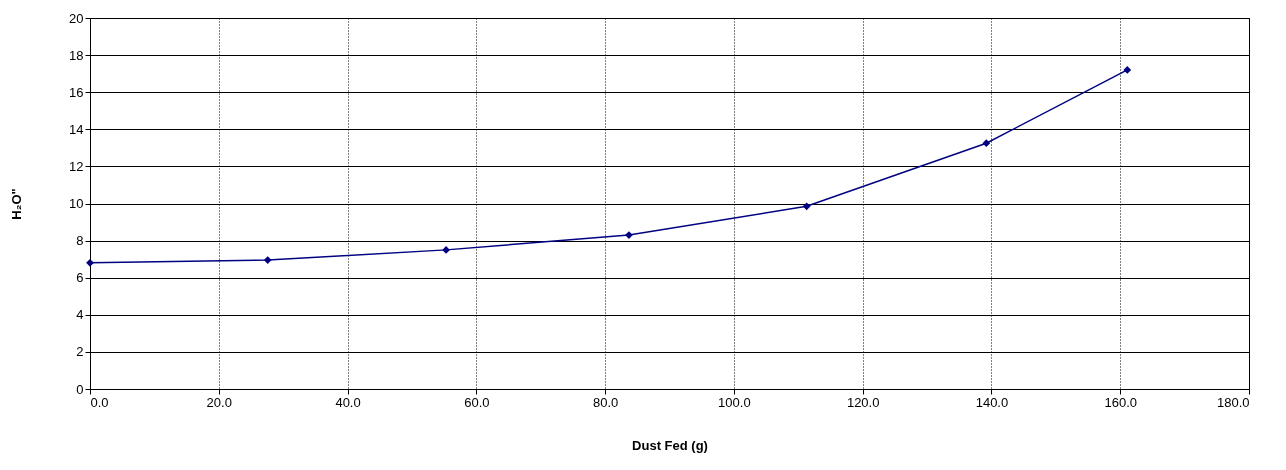 Image resolution: width=1286 pixels, height=470 pixels. Describe the element at coordinates (76, 129) in the screenshot. I see `y-tick-label: 14` at that location.